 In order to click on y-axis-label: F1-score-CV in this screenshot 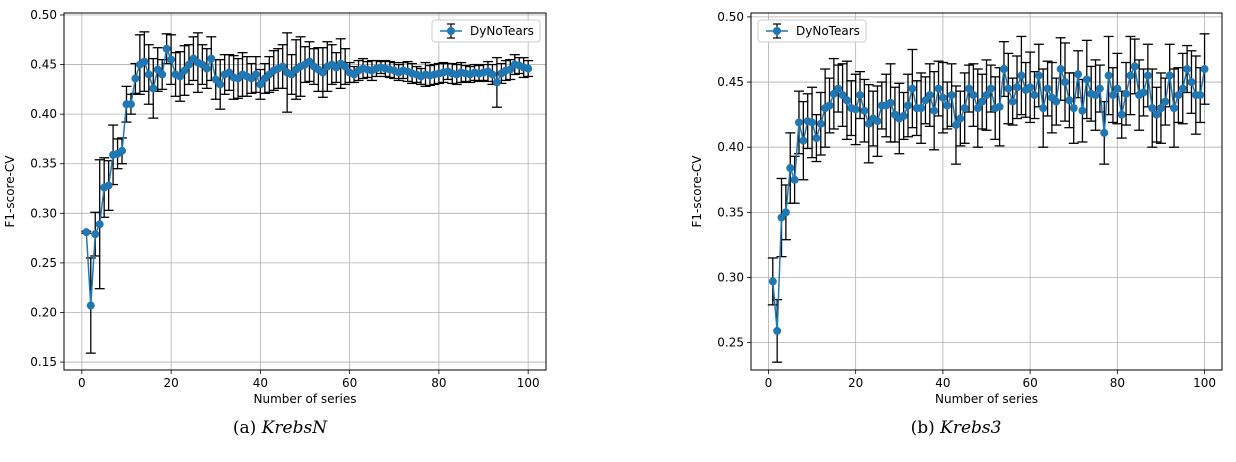, I will do `click(697, 191)`.